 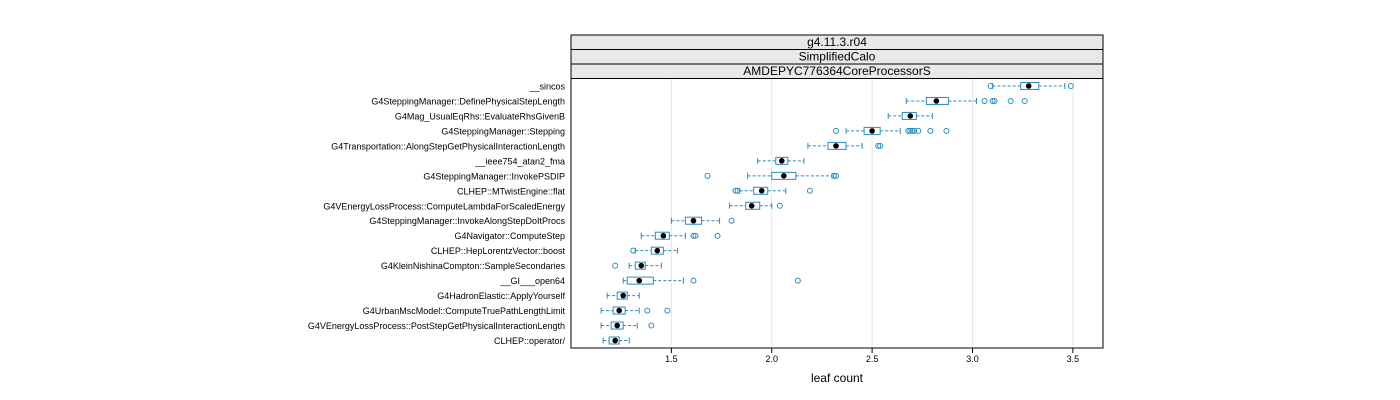 What do you see at coordinates (532, 281) in the screenshot?
I see `category-label: __GI___open64` at bounding box center [532, 281].